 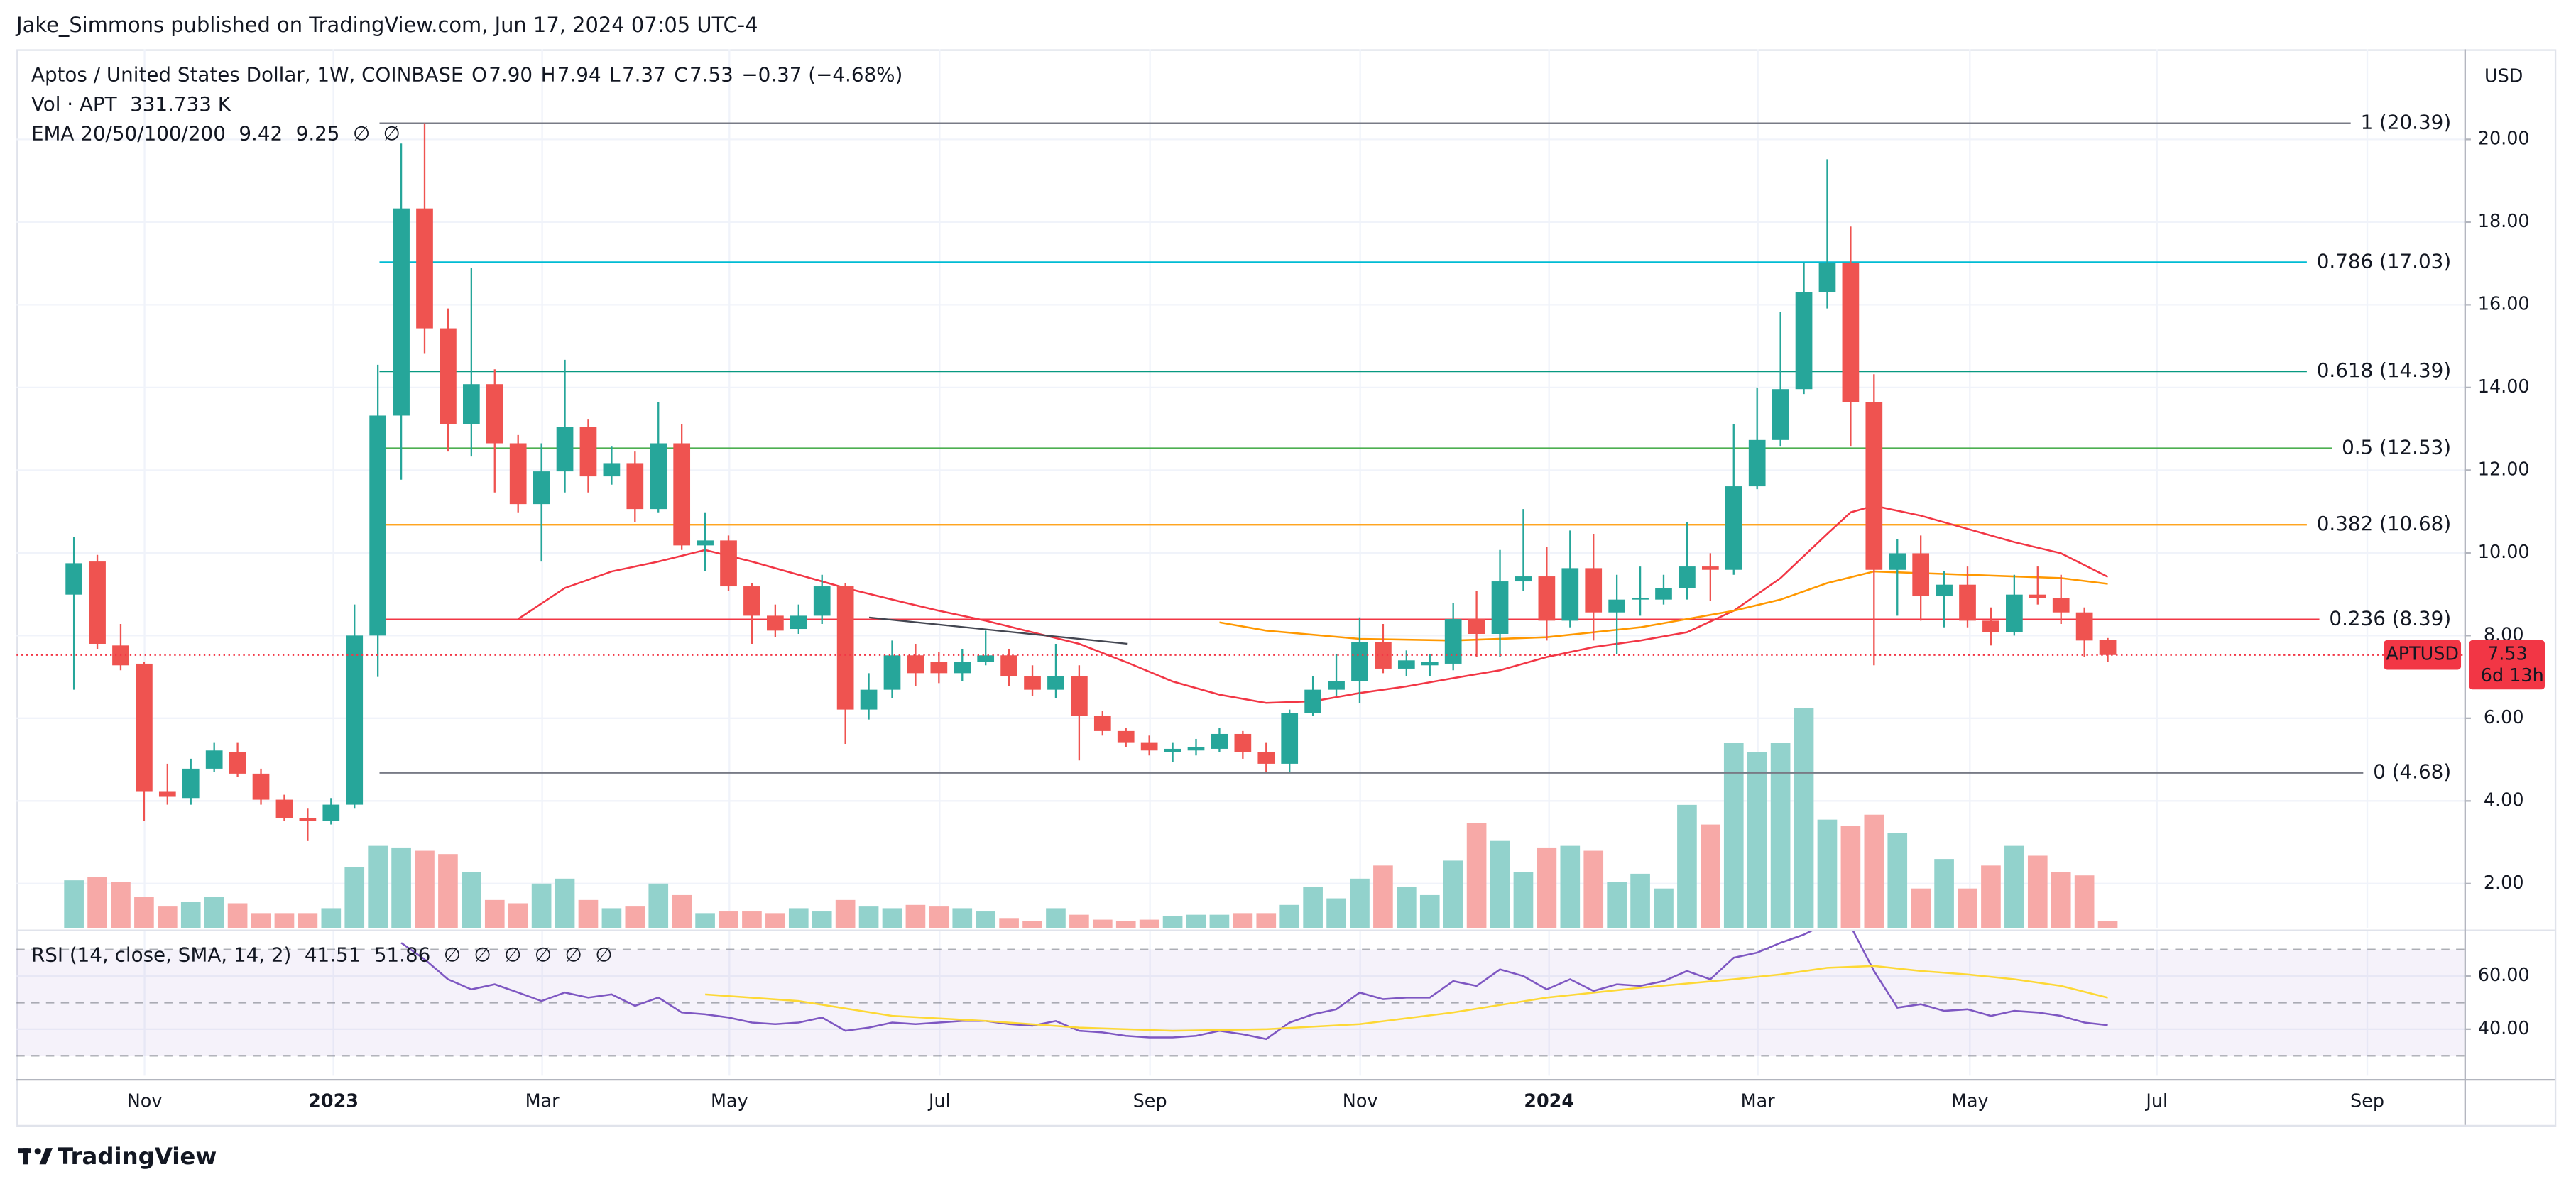 I want to click on trend-line-drawing, so click(x=998, y=630).